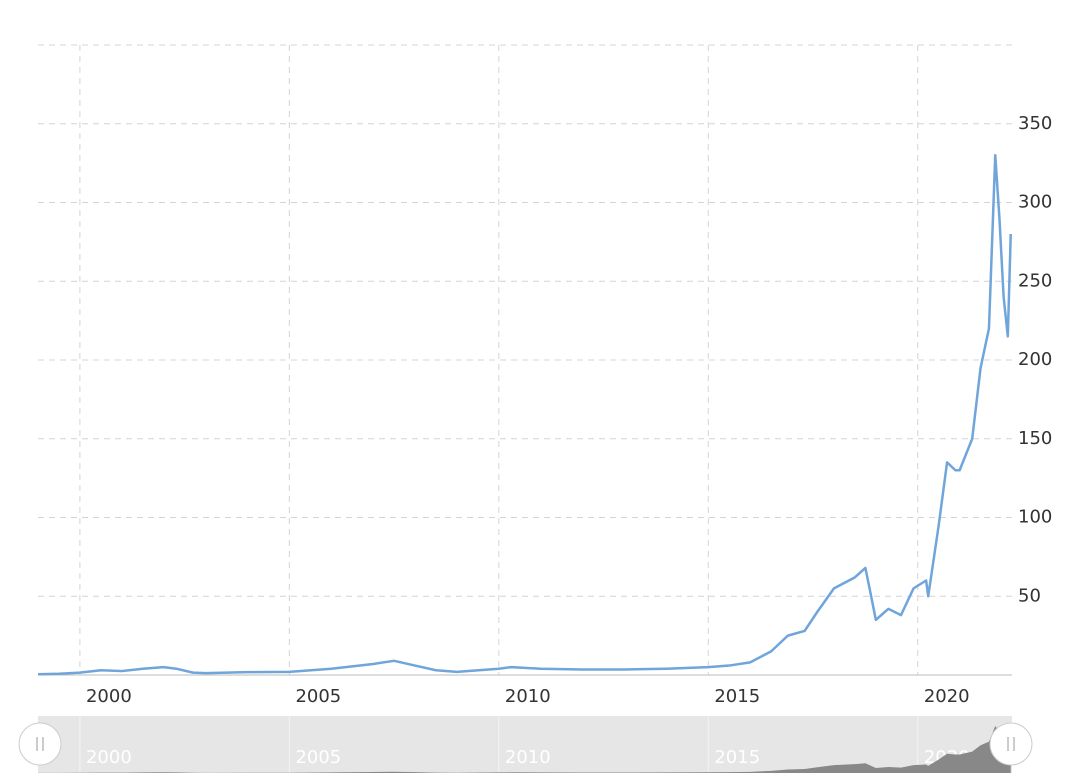  Describe the element at coordinates (1035, 517) in the screenshot. I see `y-tick-label: 100` at that location.